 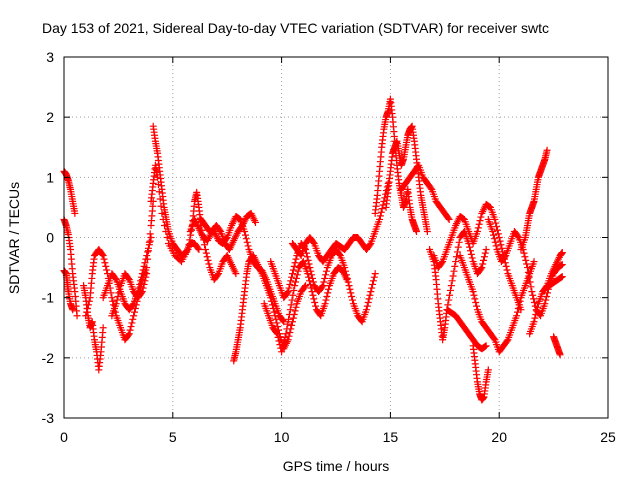 I want to click on y-tick-label: 3, so click(x=50, y=57).